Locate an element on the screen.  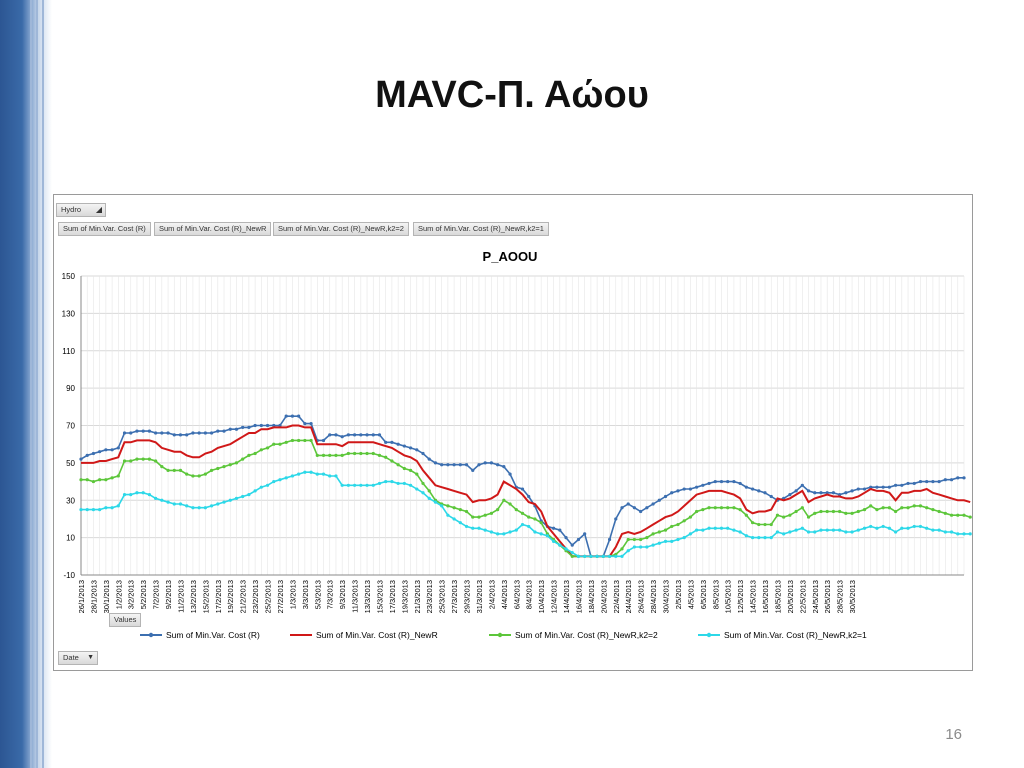
field-button-label: Sum of Min.Var. Cost (R)_NewR,k2=2 is located at coordinates (341, 228).